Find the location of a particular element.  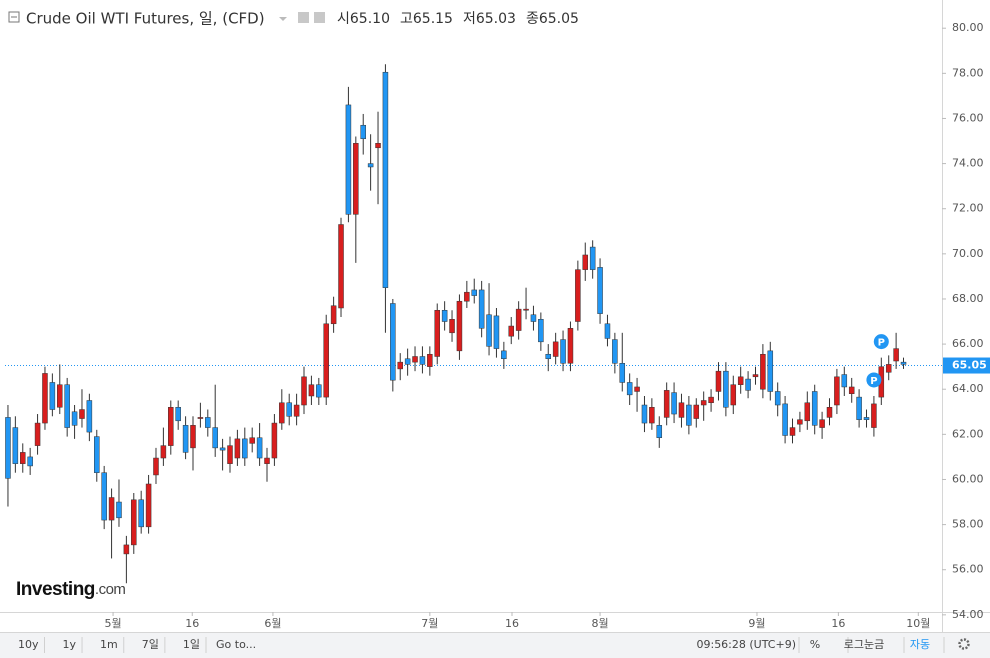

ohlc-value: 65.10 is located at coordinates (370, 19).